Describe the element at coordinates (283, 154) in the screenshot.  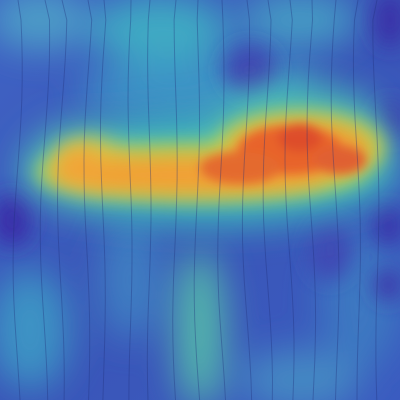
I see `red-hotspot` at that location.